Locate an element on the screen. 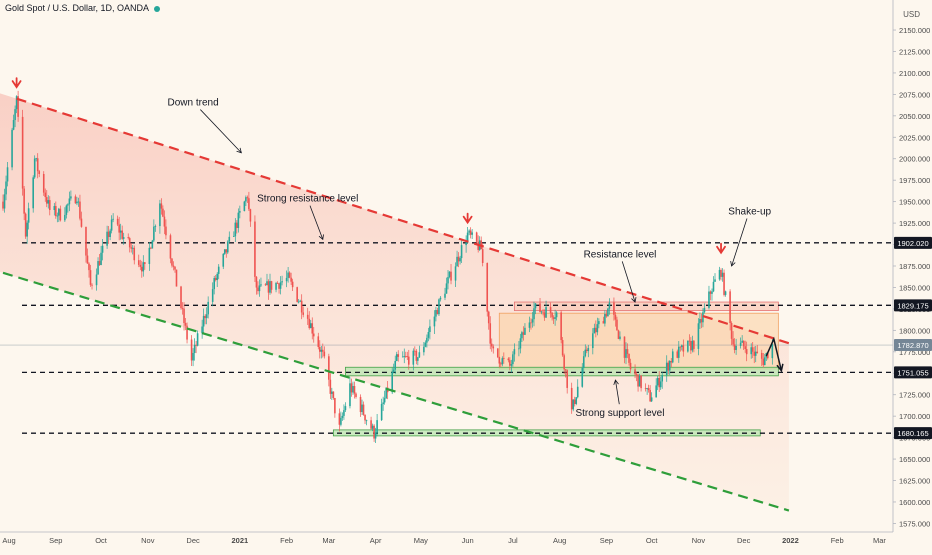 This screenshot has width=932, height=555. price-tick-label: 1775.000 is located at coordinates (914, 352).